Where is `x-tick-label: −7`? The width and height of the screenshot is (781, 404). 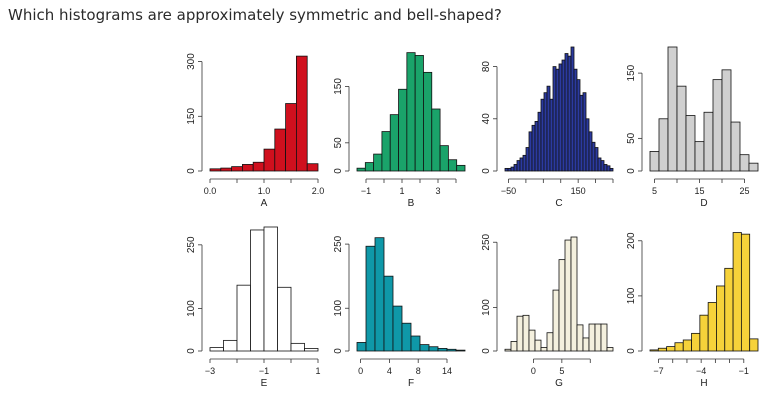
x-tick-label: −7 is located at coordinates (658, 371).